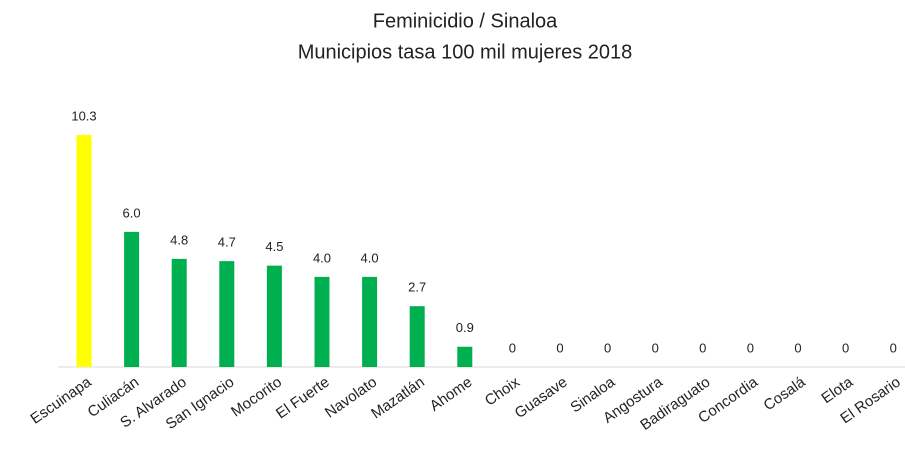  I want to click on x-tick-label: El Fuerte, so click(303, 398).